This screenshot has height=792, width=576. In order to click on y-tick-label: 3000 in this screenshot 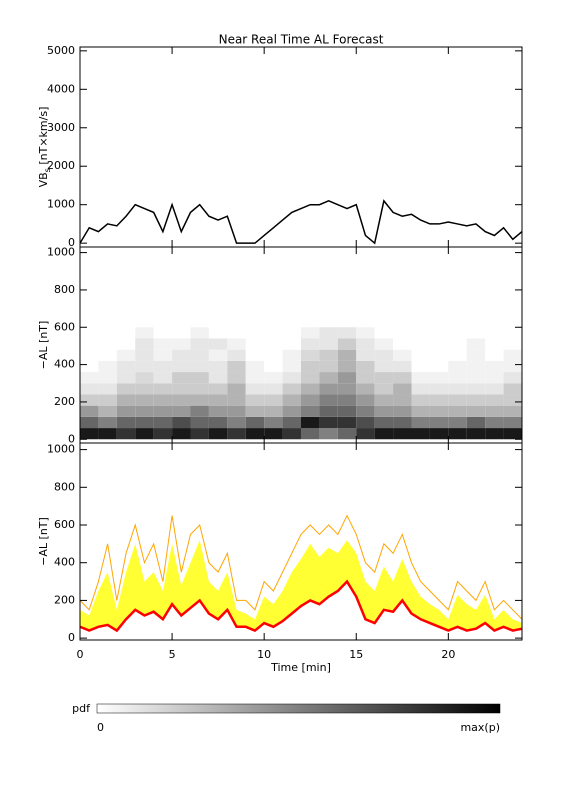, I will do `click(61, 127)`.